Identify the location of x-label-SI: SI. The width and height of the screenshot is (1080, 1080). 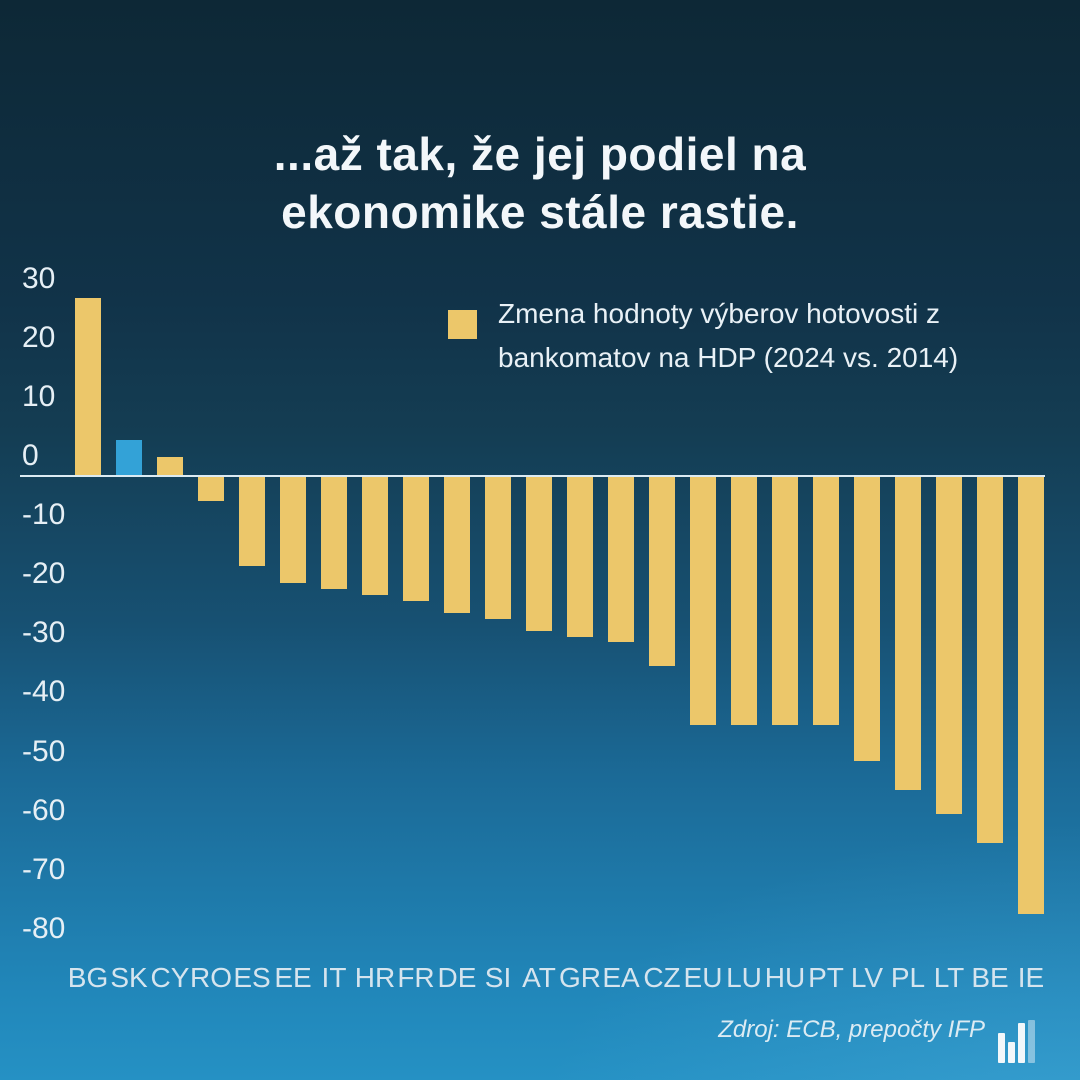
(498, 977).